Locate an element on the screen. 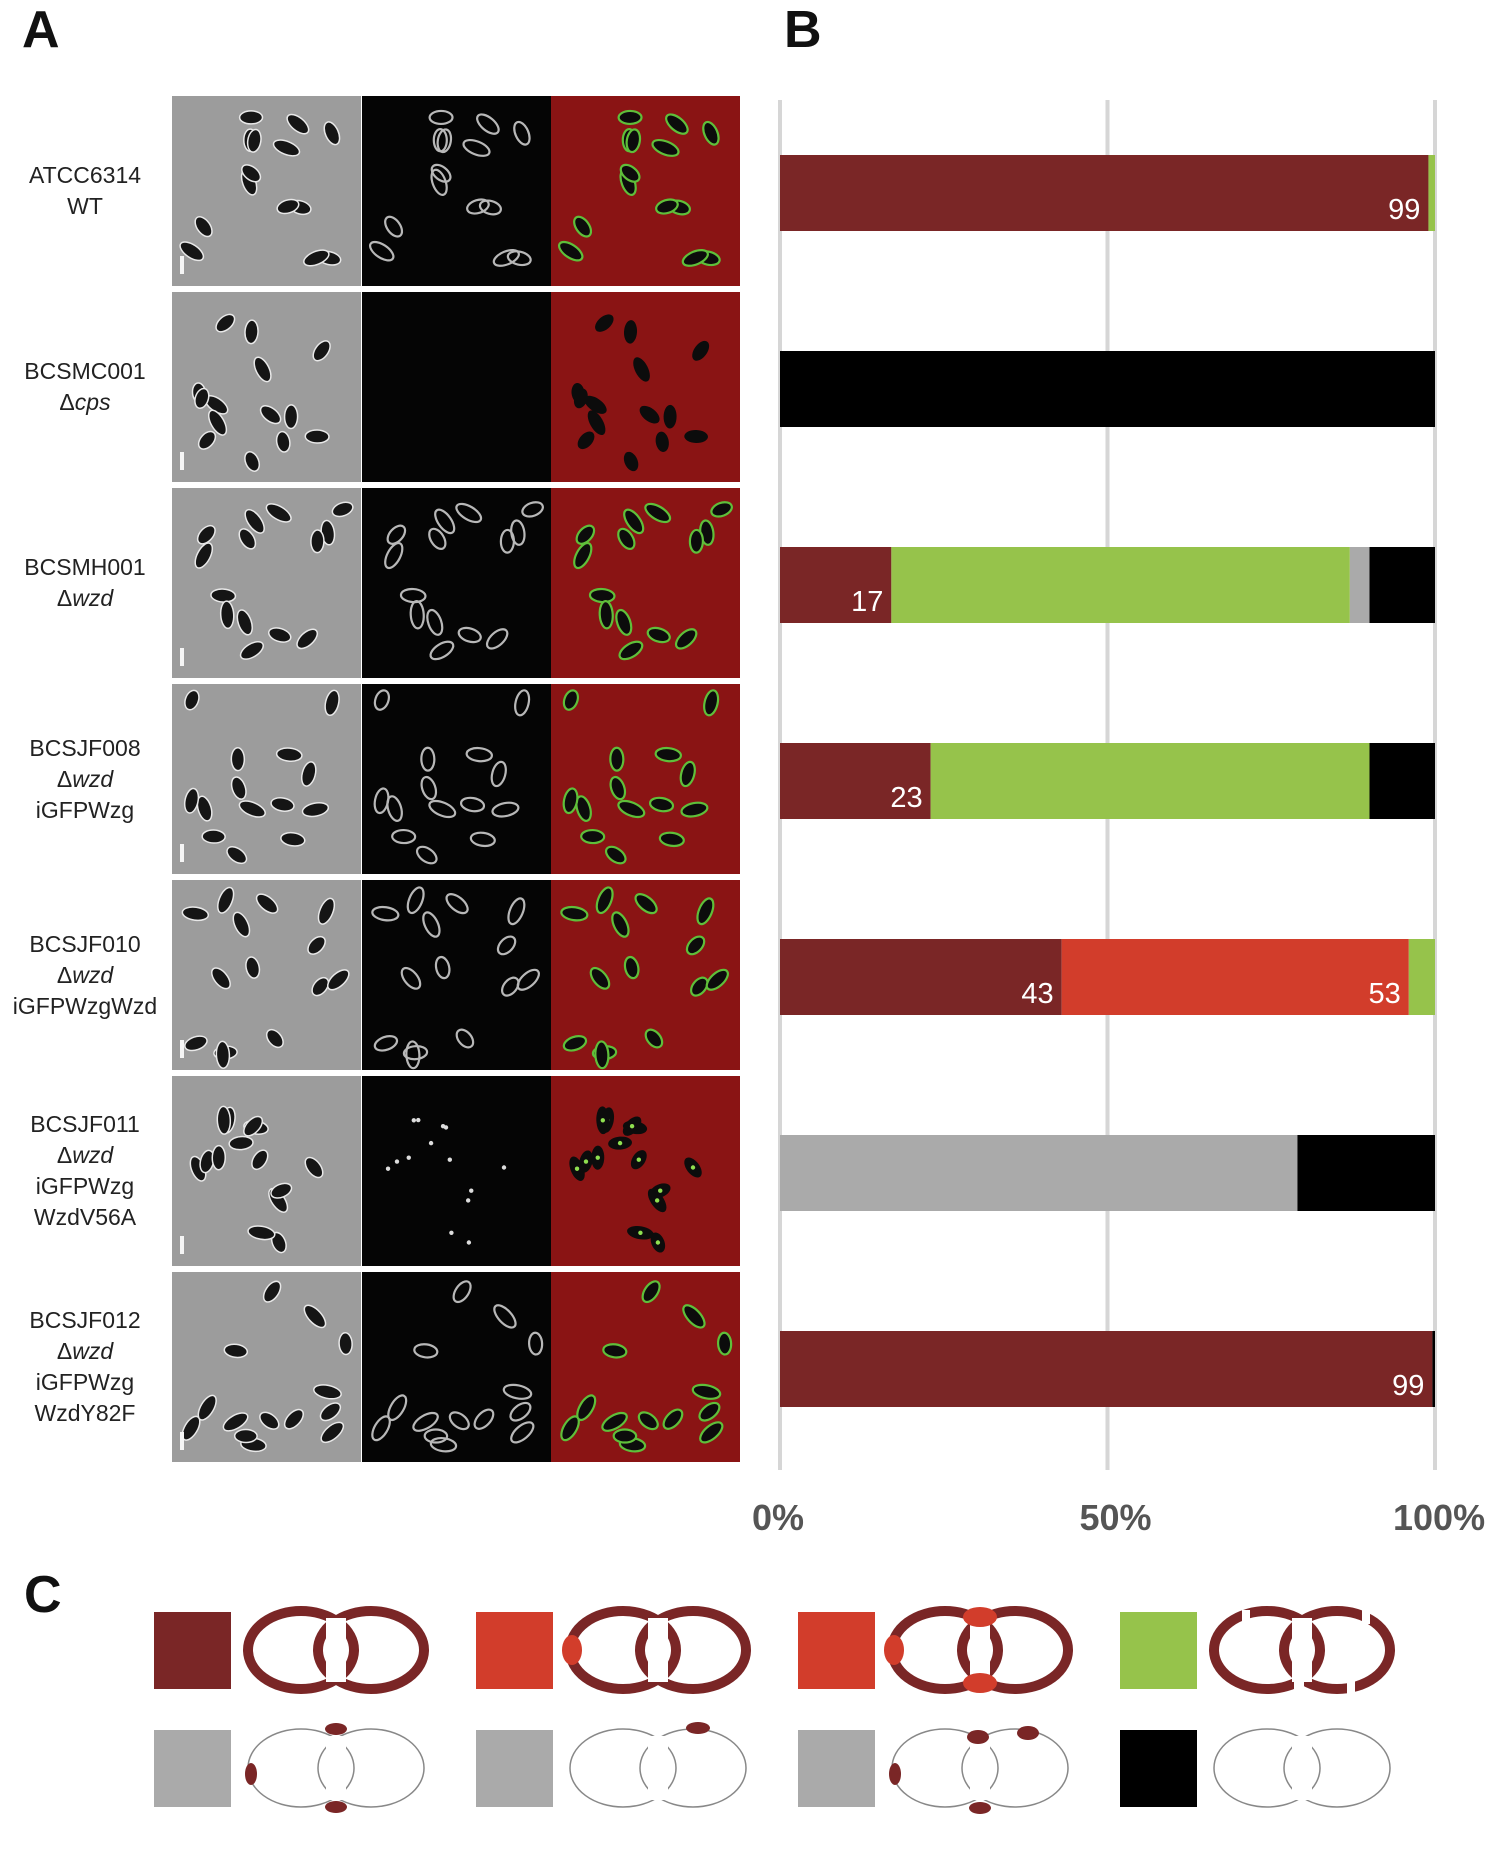  strain-name: BCSJF011 is located at coordinates (85, 1124).